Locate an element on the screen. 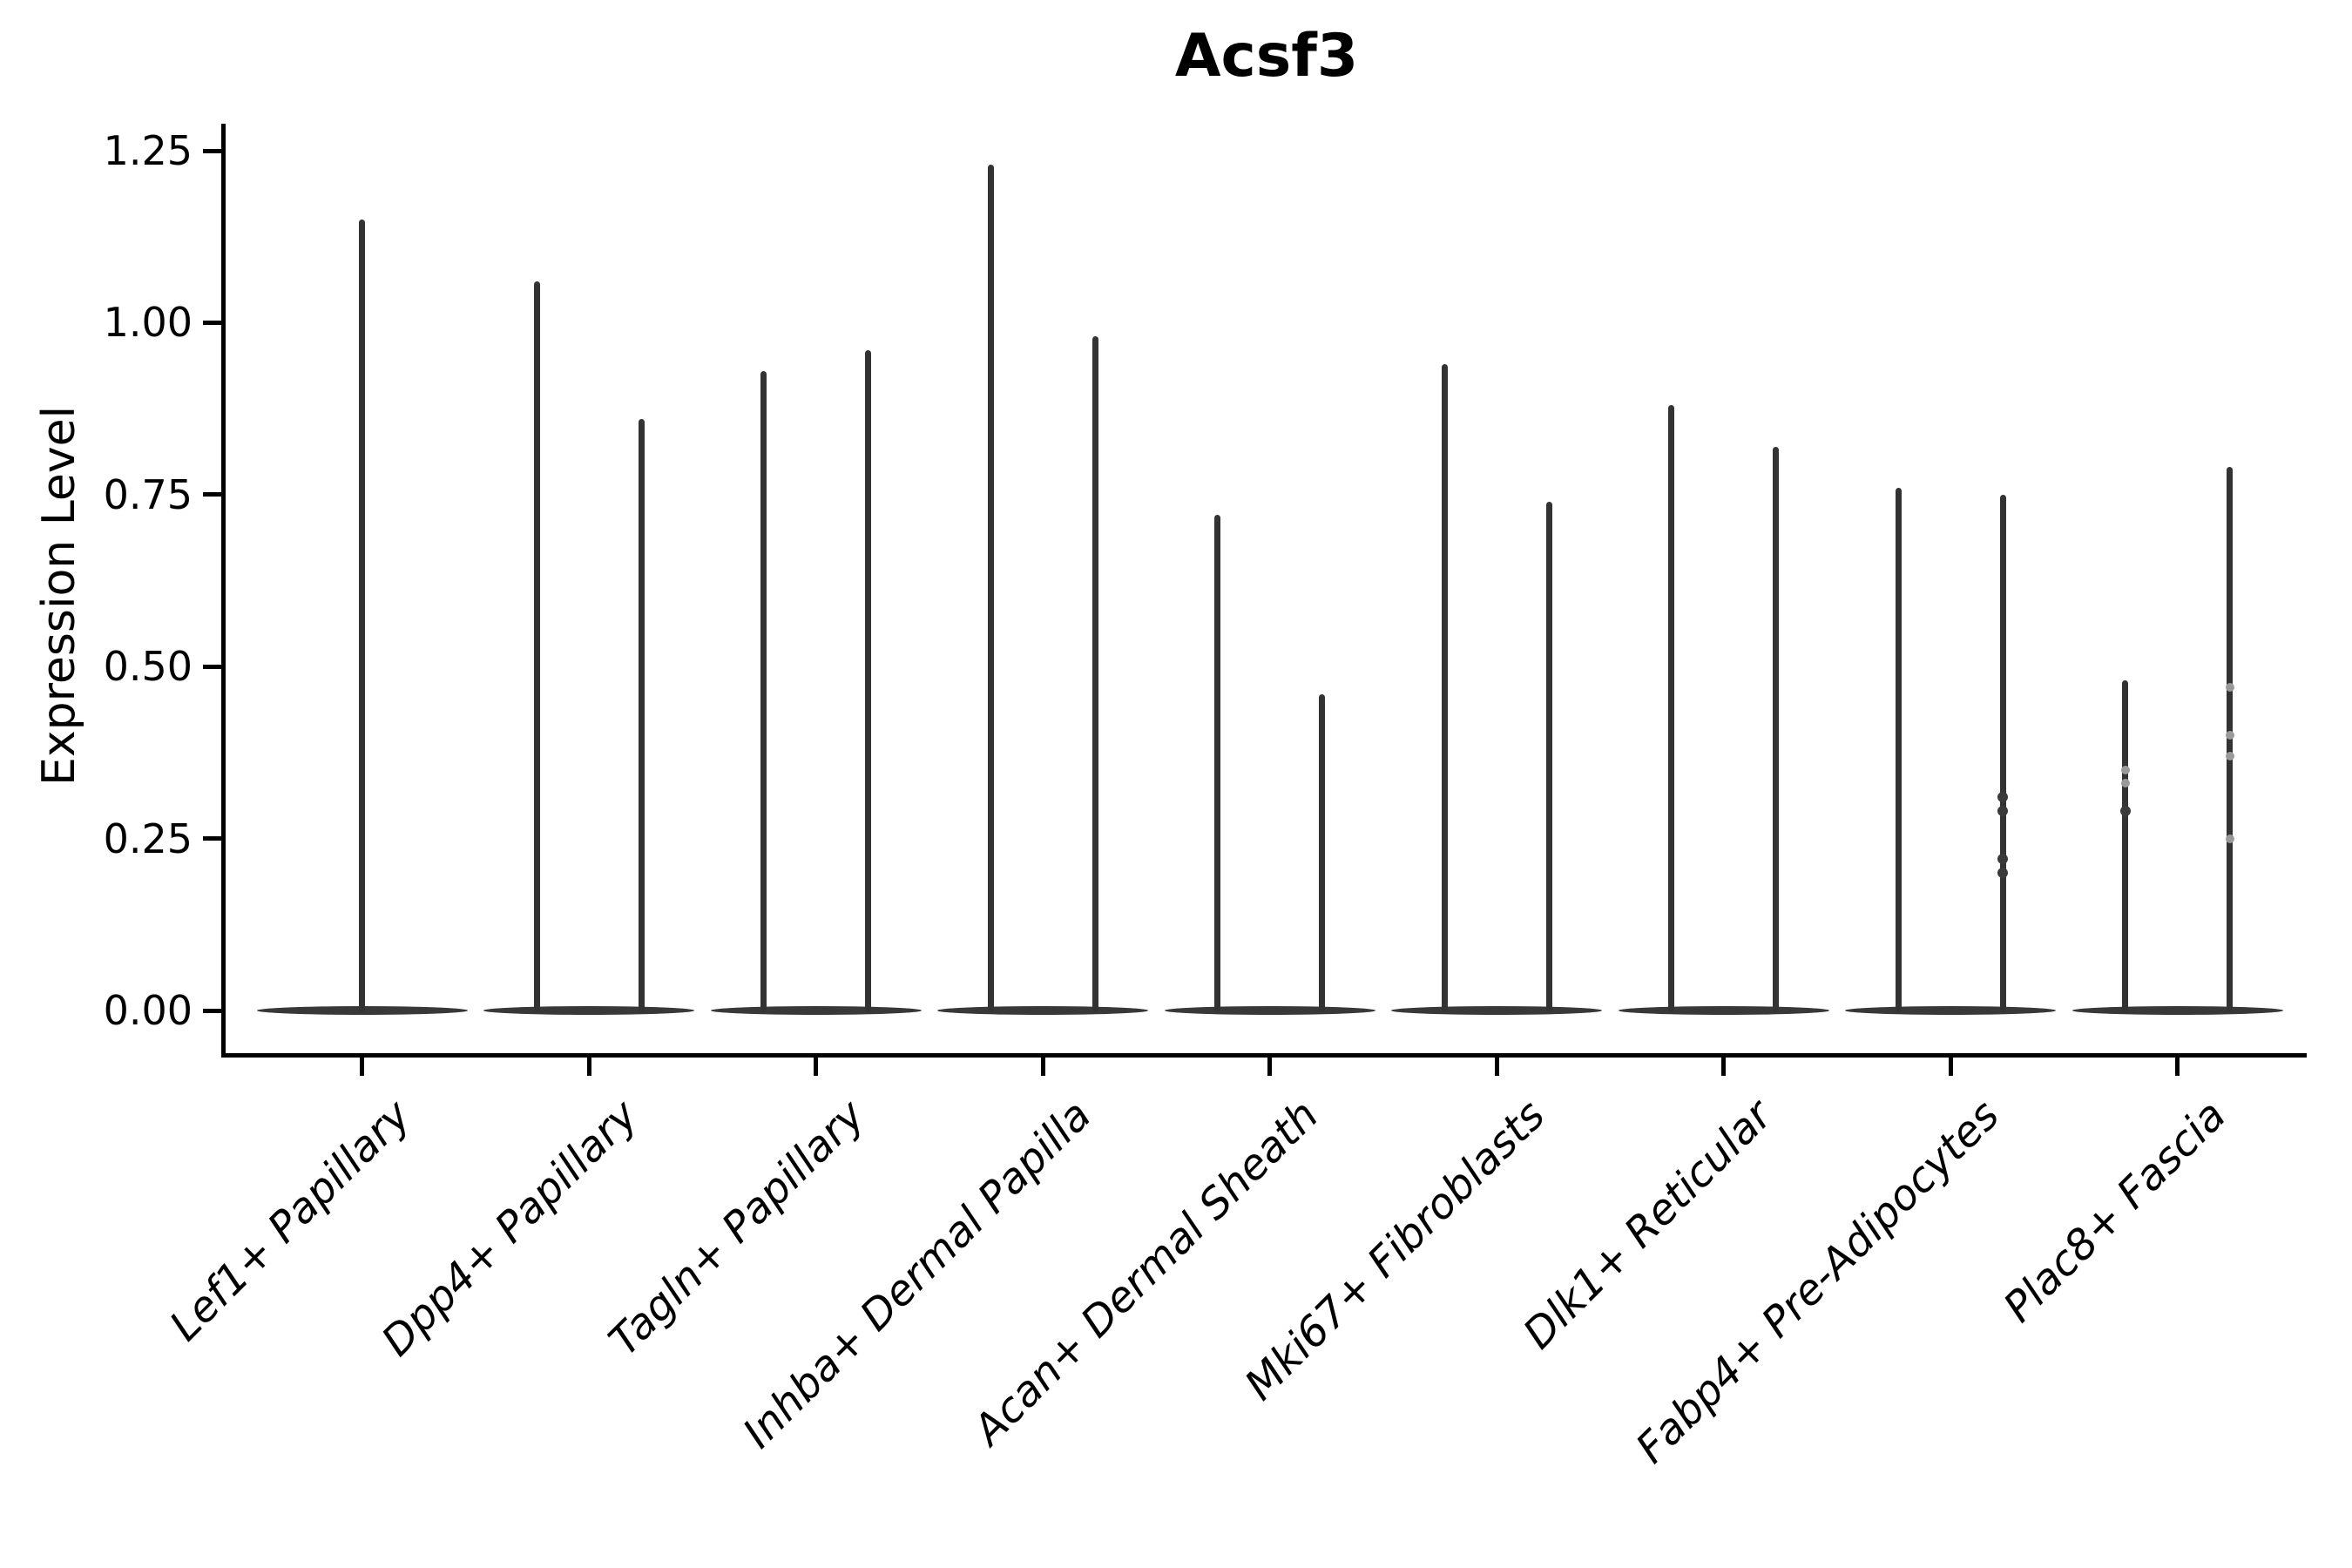  x-tick-label: Tagln+ Papillary is located at coordinates (737, 1228).